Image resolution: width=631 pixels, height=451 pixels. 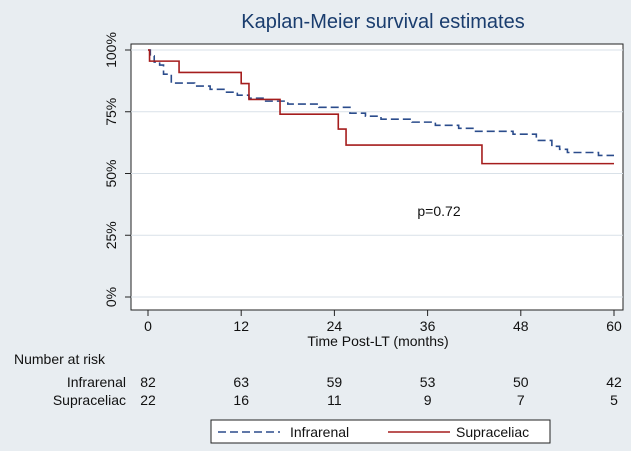 I want to click on risk-value: 7, so click(x=521, y=400).